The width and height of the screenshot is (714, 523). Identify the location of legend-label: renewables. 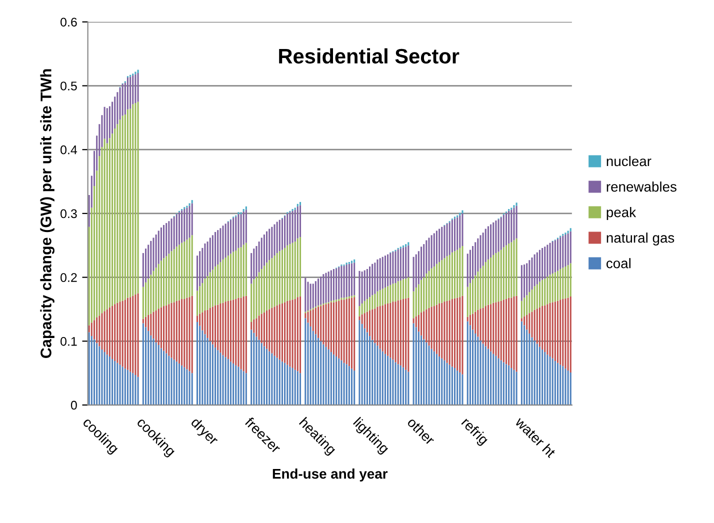
(641, 187).